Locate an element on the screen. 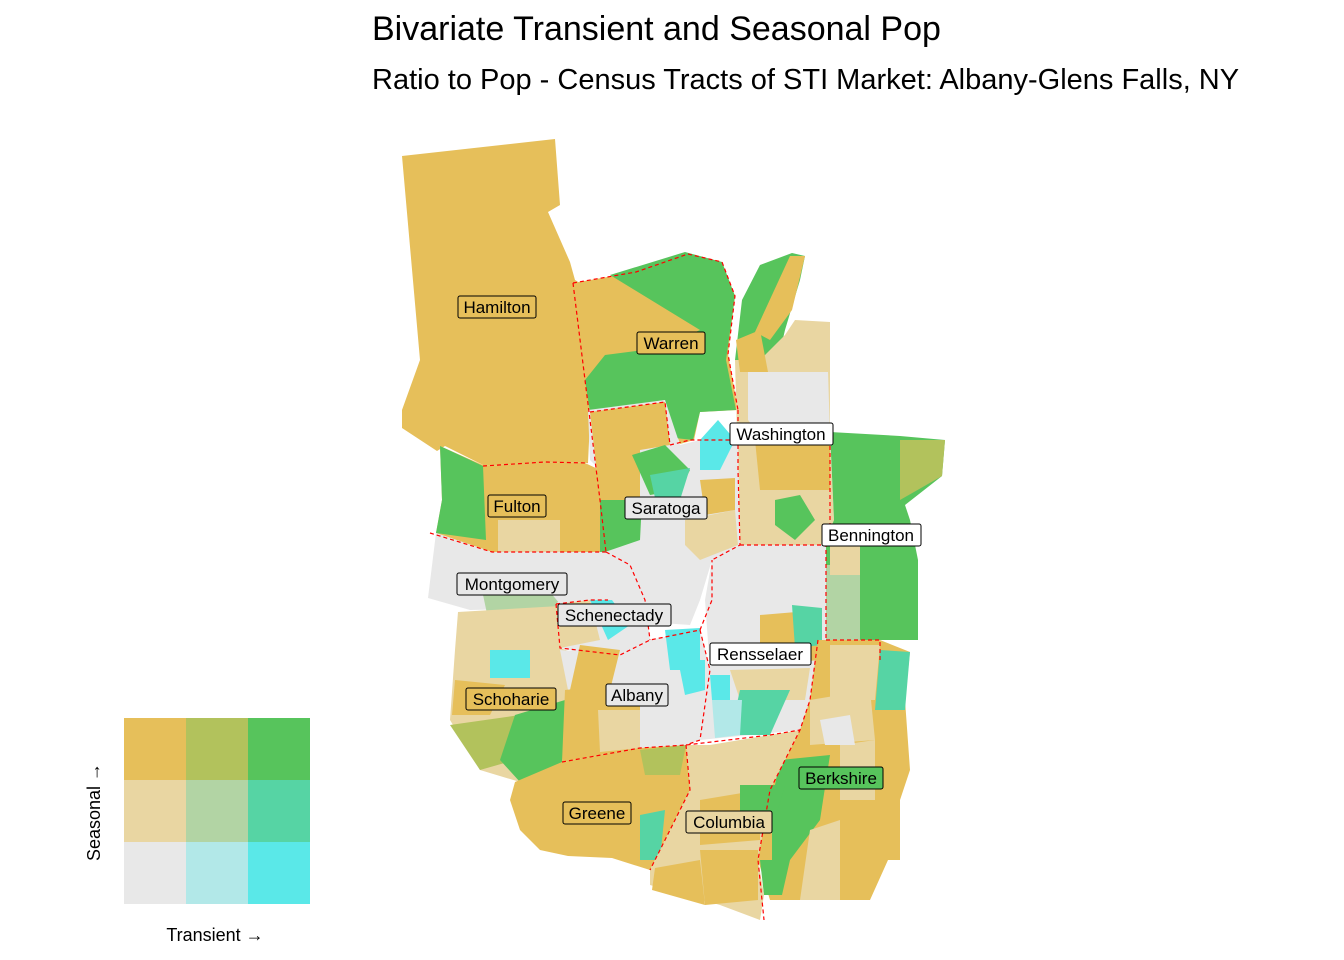 The width and height of the screenshot is (1344, 960). county-label-text: Hamilton is located at coordinates (496, 307).